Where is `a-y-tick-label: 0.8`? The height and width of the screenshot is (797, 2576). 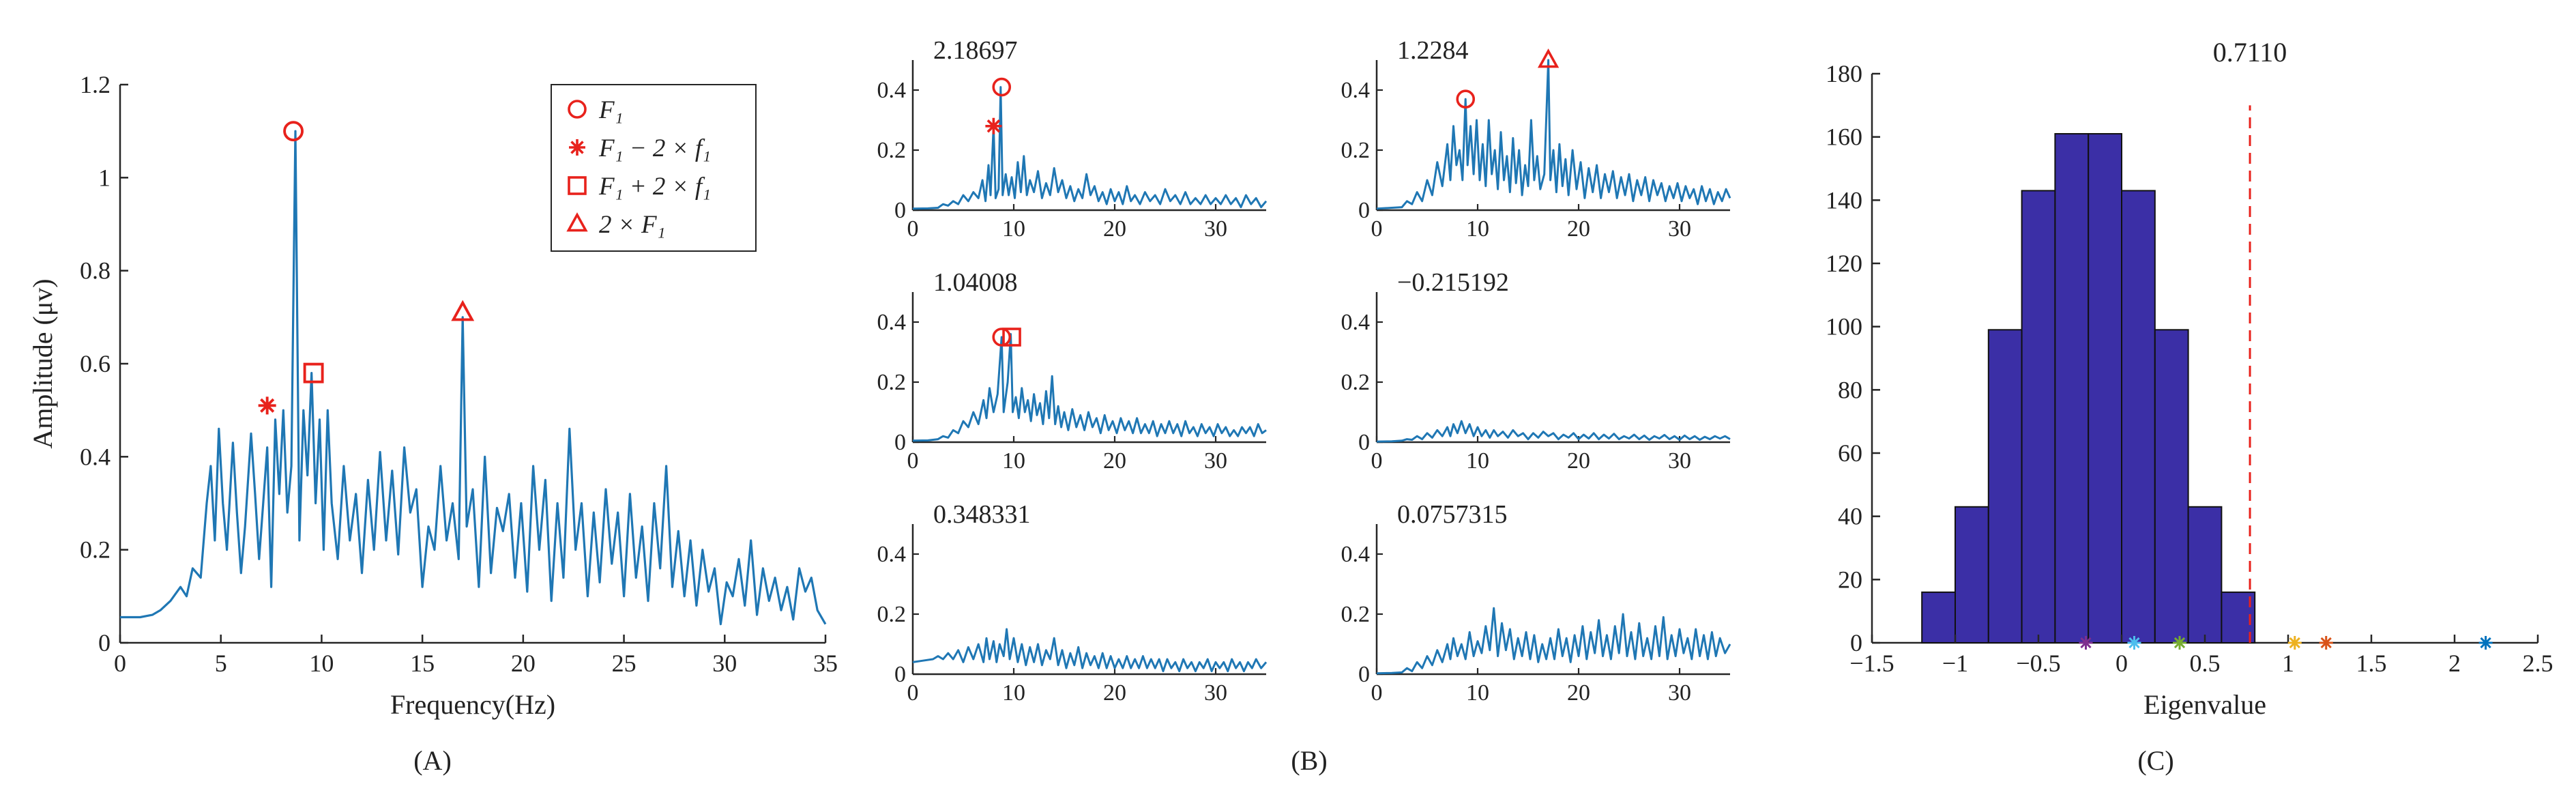 a-y-tick-label: 0.8 is located at coordinates (95, 271).